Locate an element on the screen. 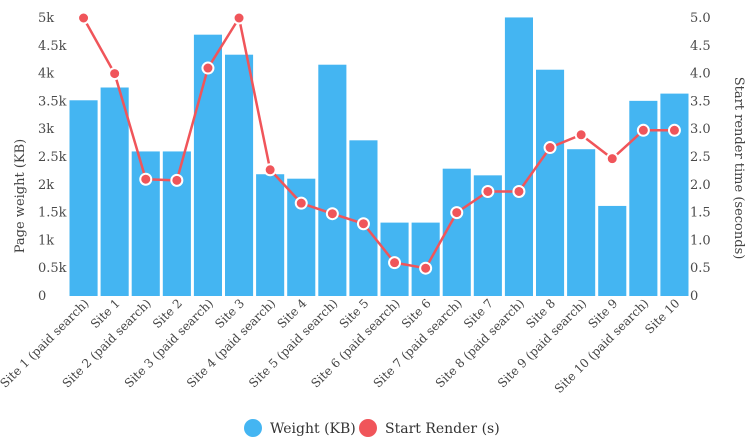 This screenshot has height=448, width=748. y-right-tick-label: 2.5 is located at coordinates (700, 157).